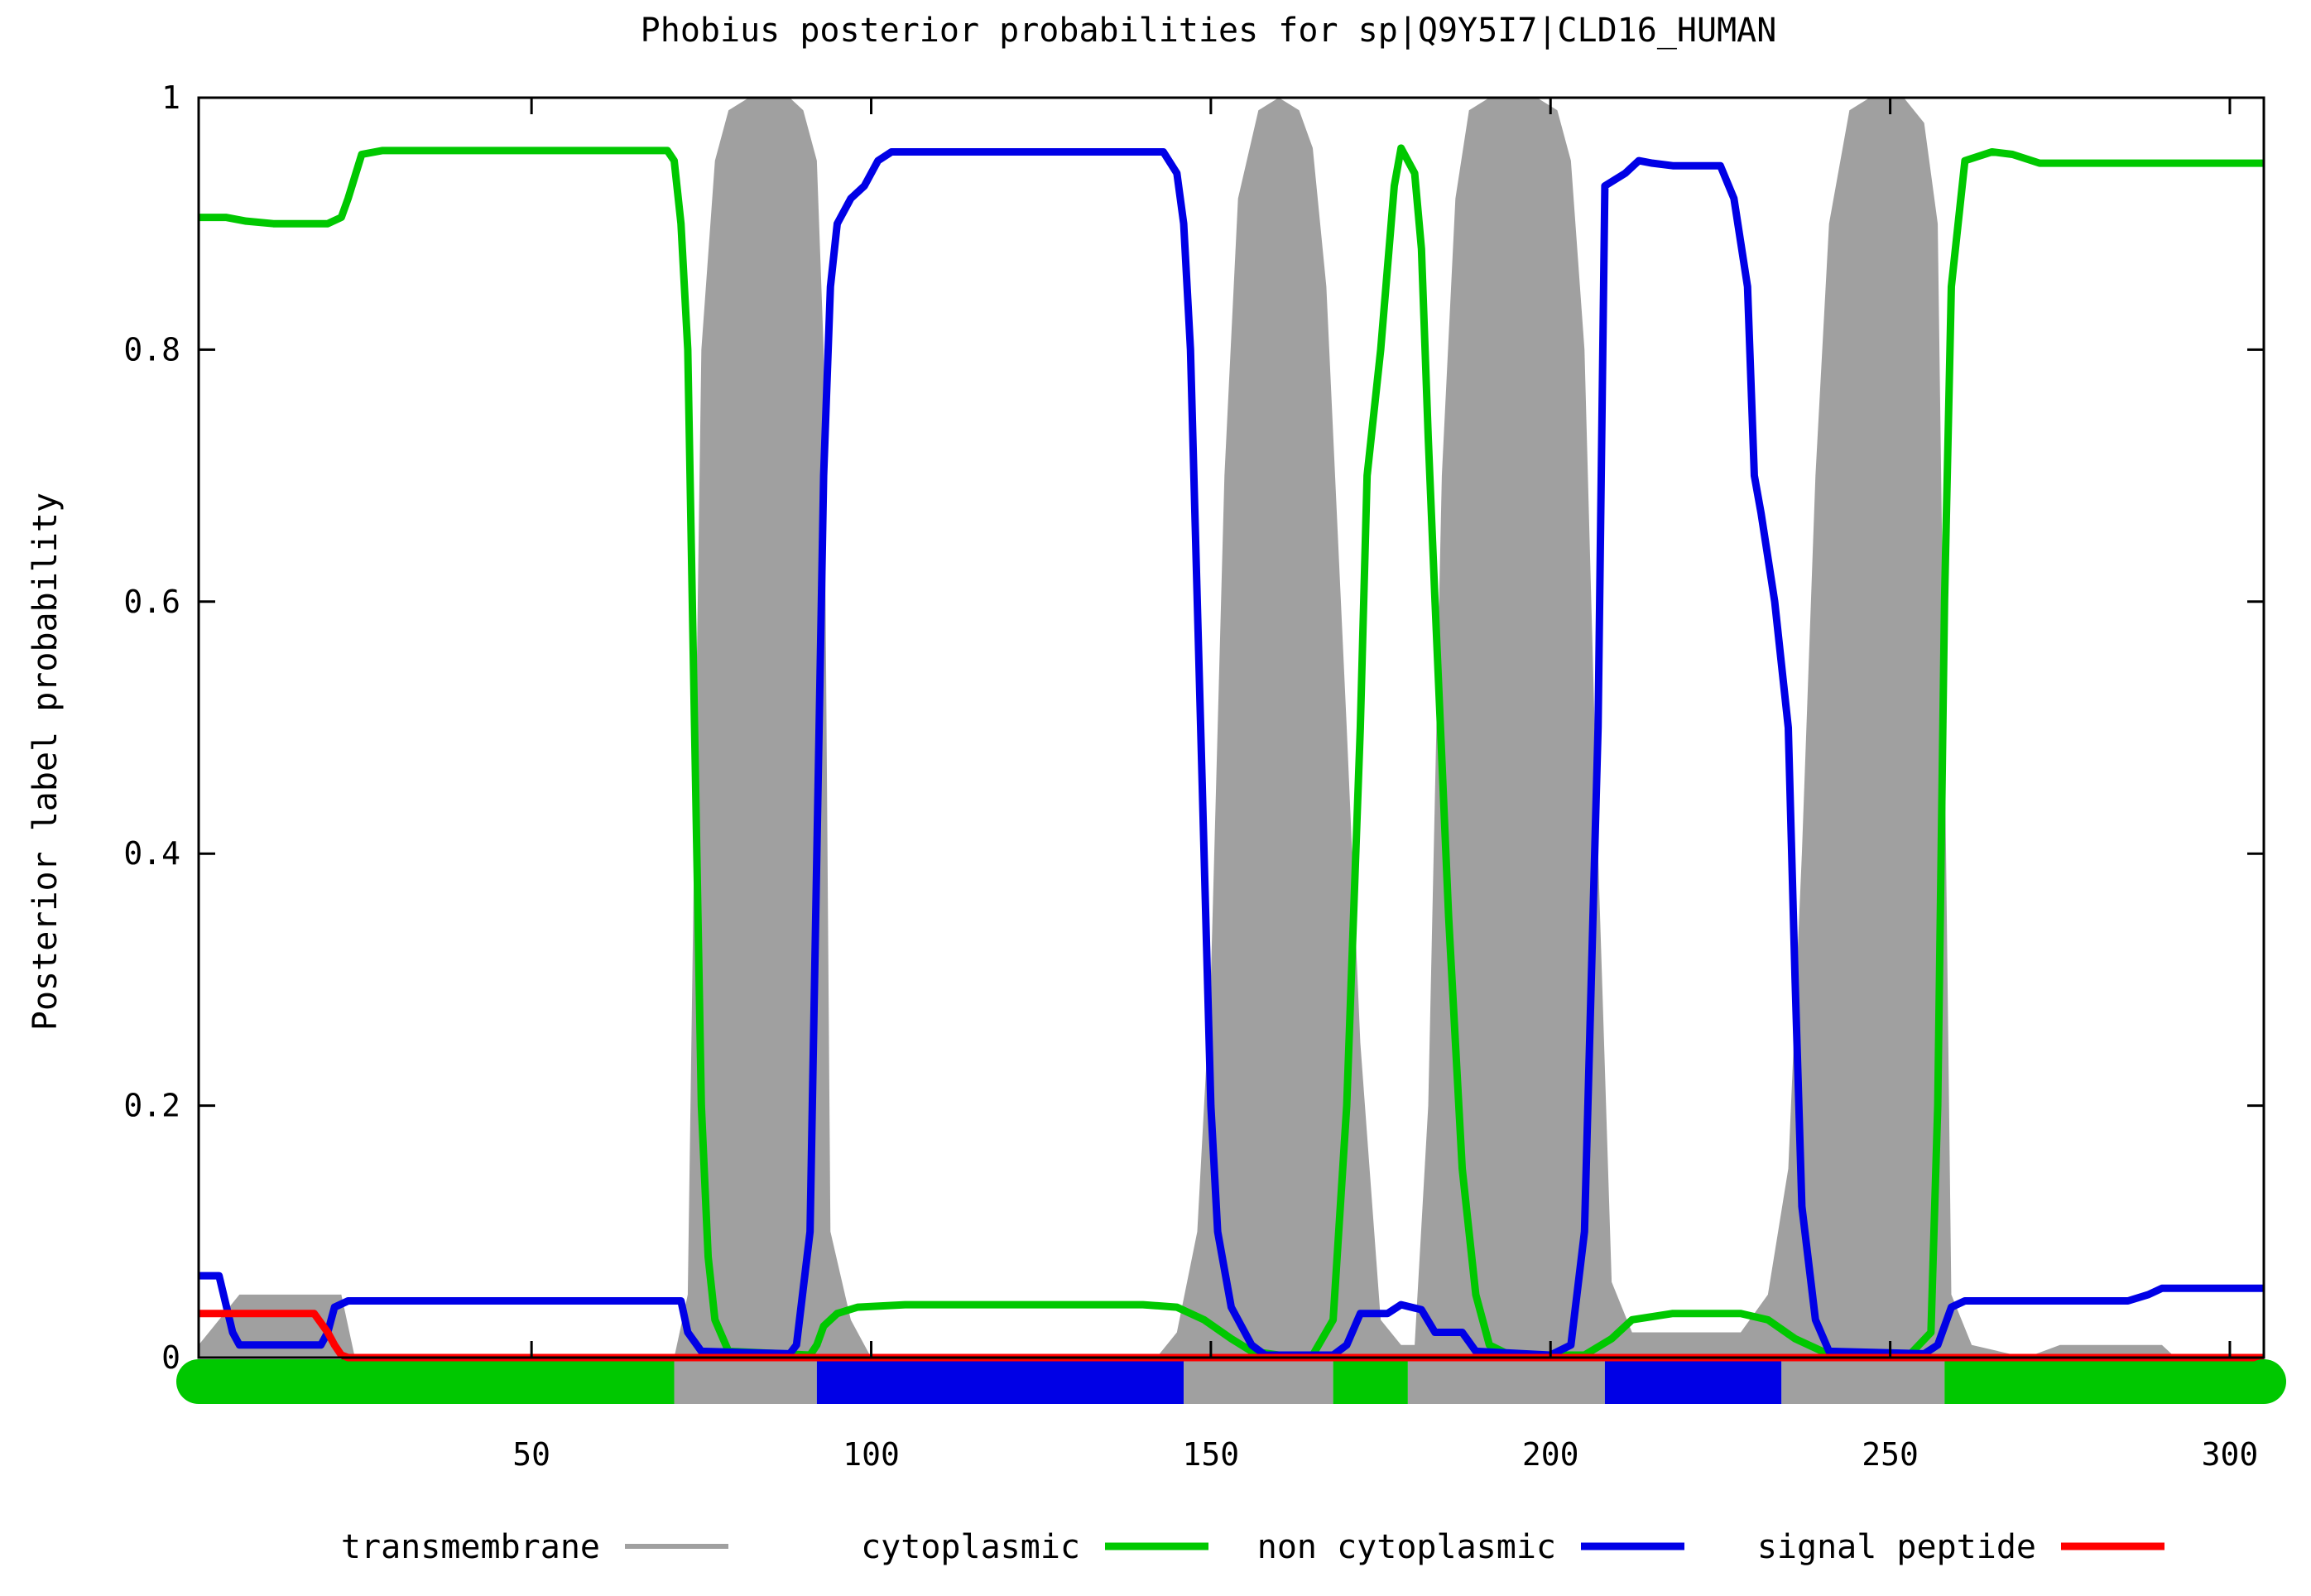  Describe the element at coordinates (45, 762) in the screenshot. I see `y-axis-label: Posterior label probability` at that location.